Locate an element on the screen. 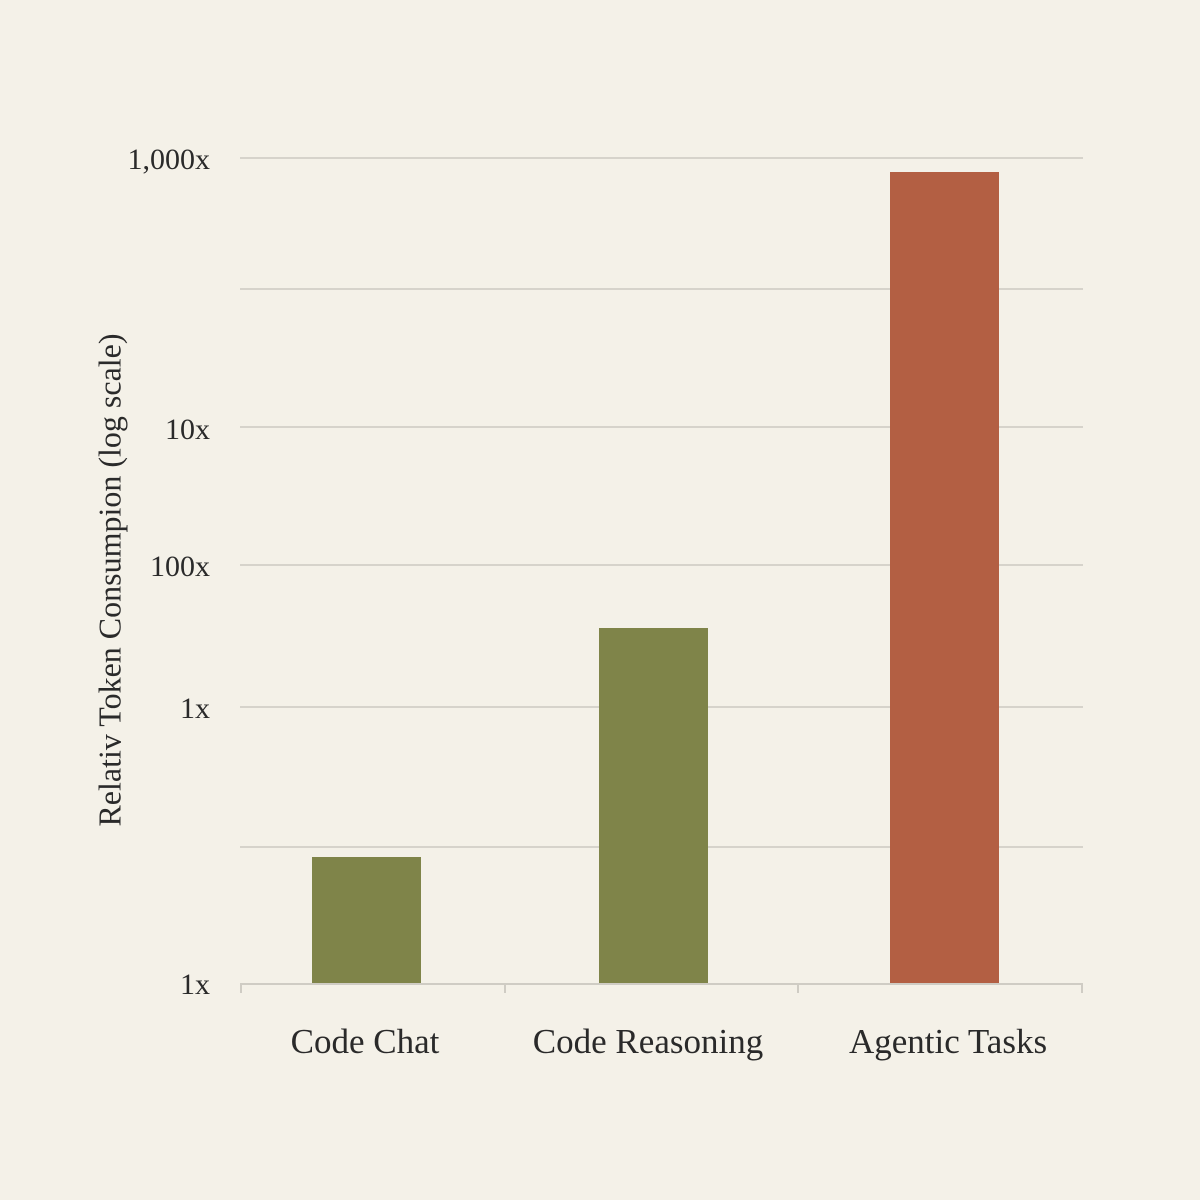 The width and height of the screenshot is (1200, 1200). y-tick-label: 10x is located at coordinates (187, 429).